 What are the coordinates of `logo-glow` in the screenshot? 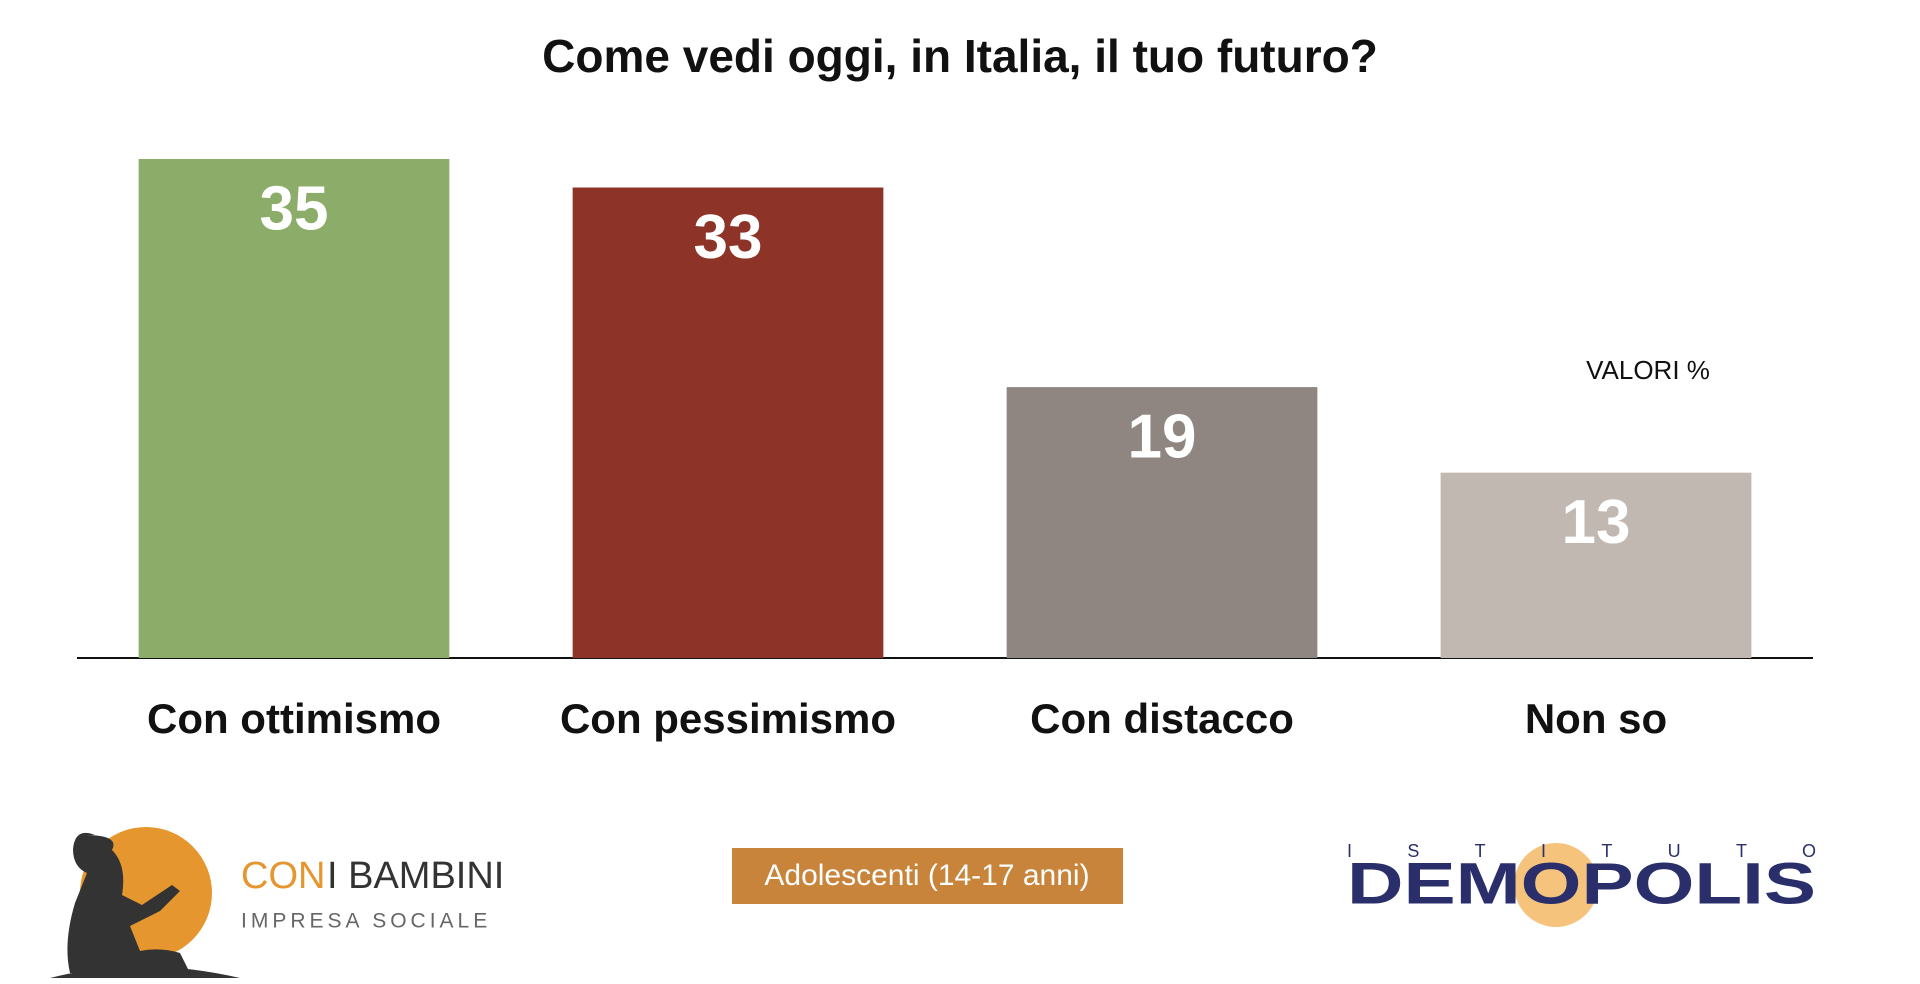 It's located at (1556, 885).